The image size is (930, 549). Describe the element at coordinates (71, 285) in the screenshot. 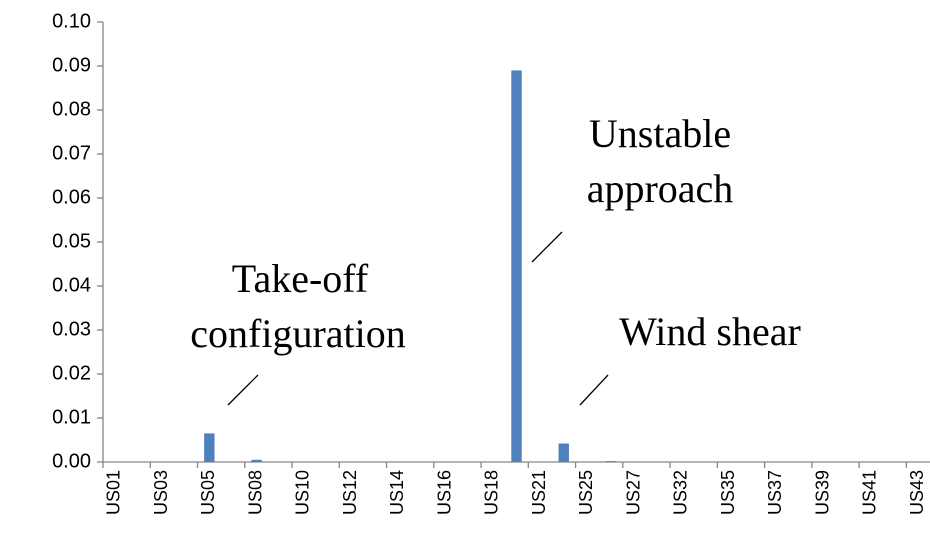

I see `y-tick-label: 0.04` at that location.